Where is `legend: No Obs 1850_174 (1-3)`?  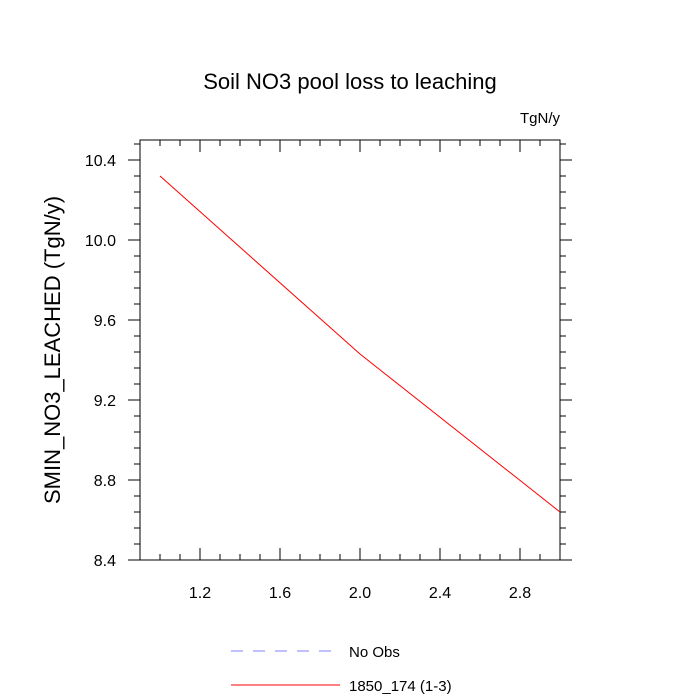 legend: No Obs 1850_174 (1-3) is located at coordinates (341, 669).